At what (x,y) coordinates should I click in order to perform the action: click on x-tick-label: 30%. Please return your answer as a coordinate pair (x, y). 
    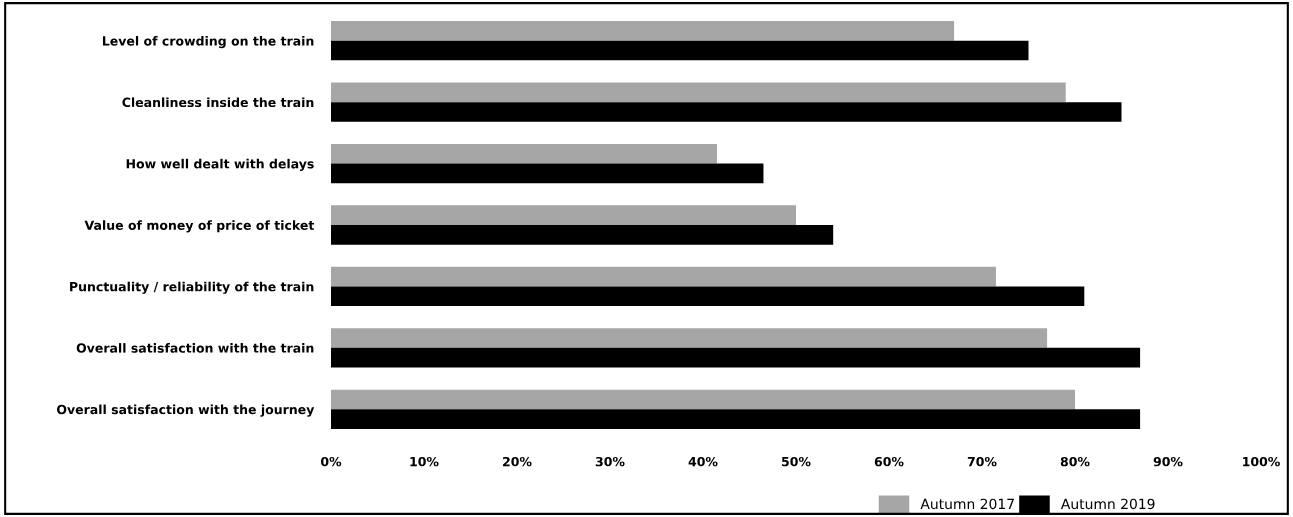
    Looking at the image, I should click on (610, 461).